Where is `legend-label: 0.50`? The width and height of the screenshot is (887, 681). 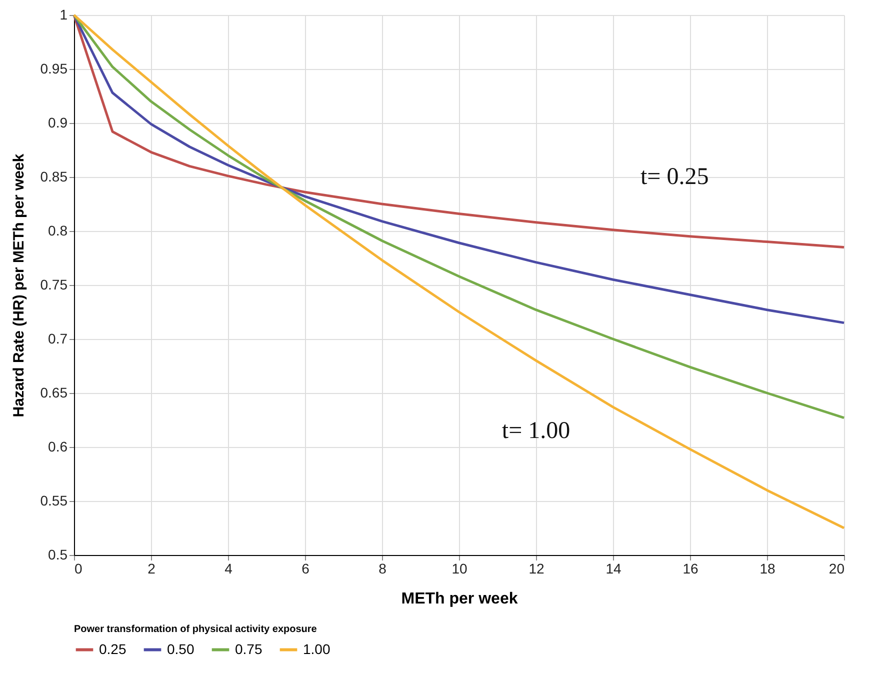 legend-label: 0.50 is located at coordinates (180, 648).